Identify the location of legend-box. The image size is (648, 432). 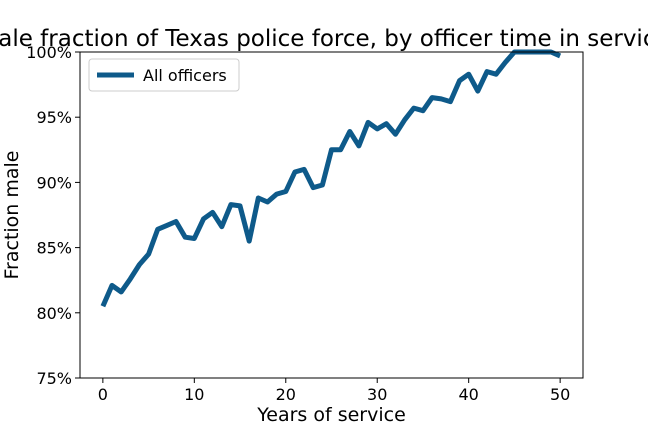
(164, 75).